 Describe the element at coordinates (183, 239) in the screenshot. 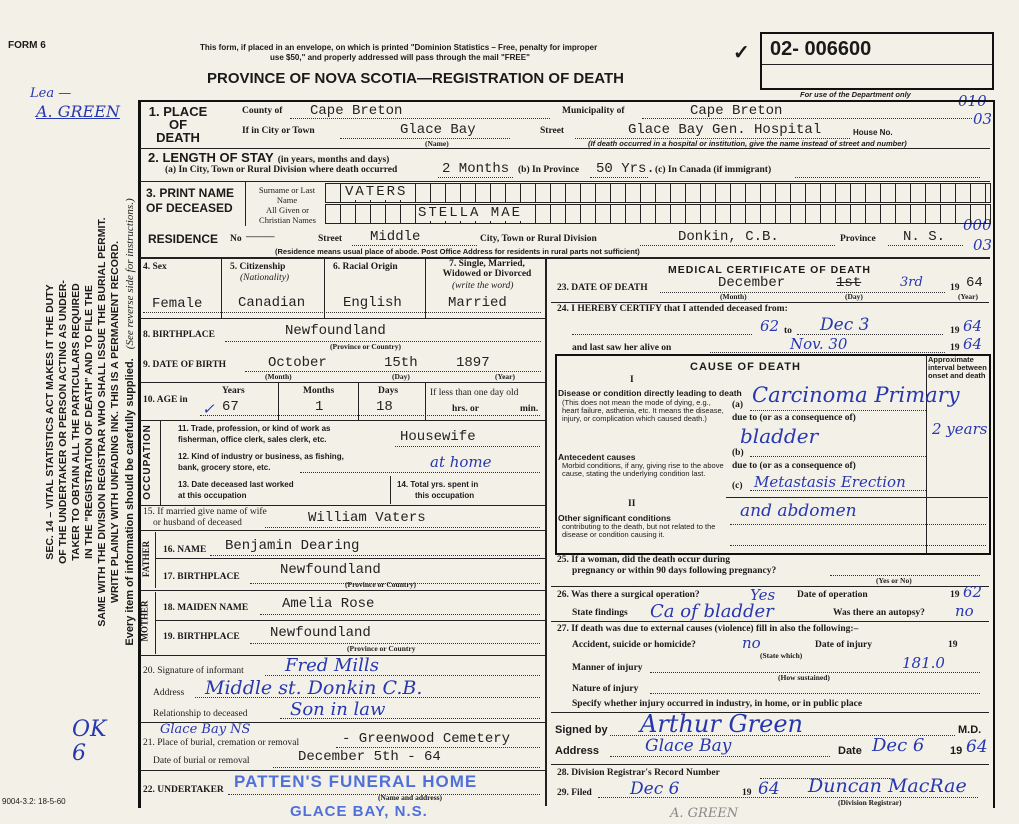

I see `residence-label: RESIDENCE` at that location.